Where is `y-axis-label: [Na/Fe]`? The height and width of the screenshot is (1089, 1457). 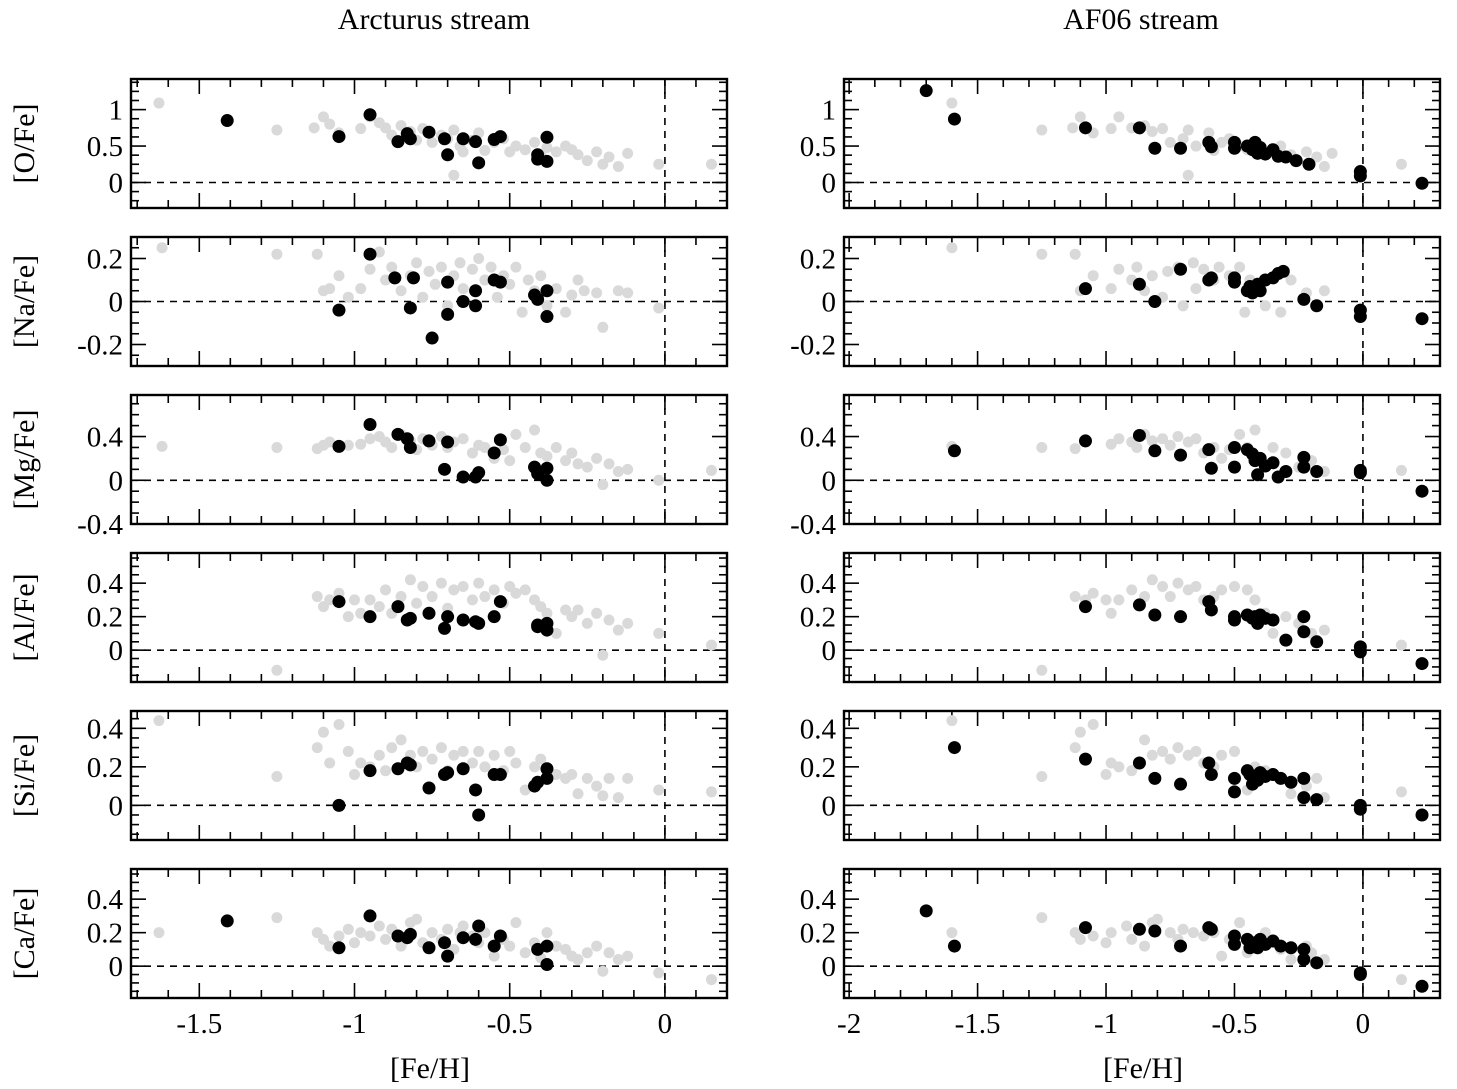
y-axis-label: [Na/Fe] is located at coordinates (24, 301).